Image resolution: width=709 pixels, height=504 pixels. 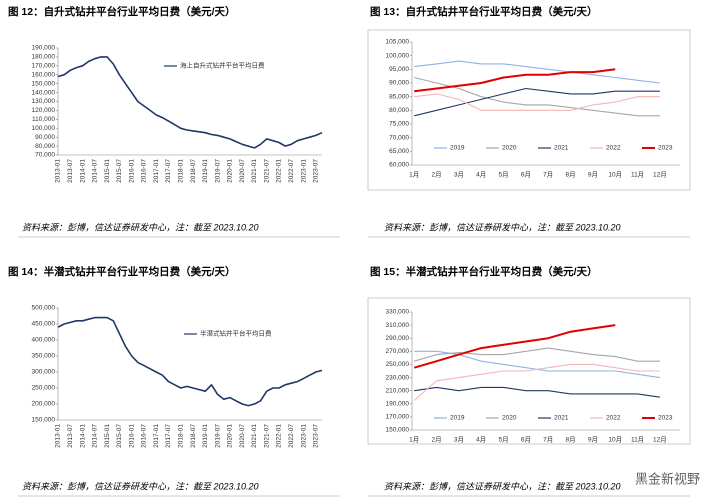 What do you see at coordinates (504, 175) in the screenshot?
I see `x-tick-label: 5月` at bounding box center [504, 175].